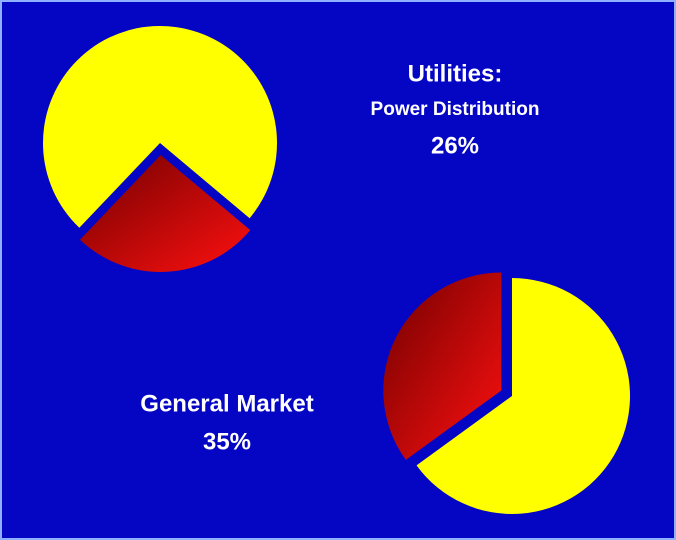 This screenshot has height=540, width=676. I want to click on chart-title: General Market, so click(226, 403).